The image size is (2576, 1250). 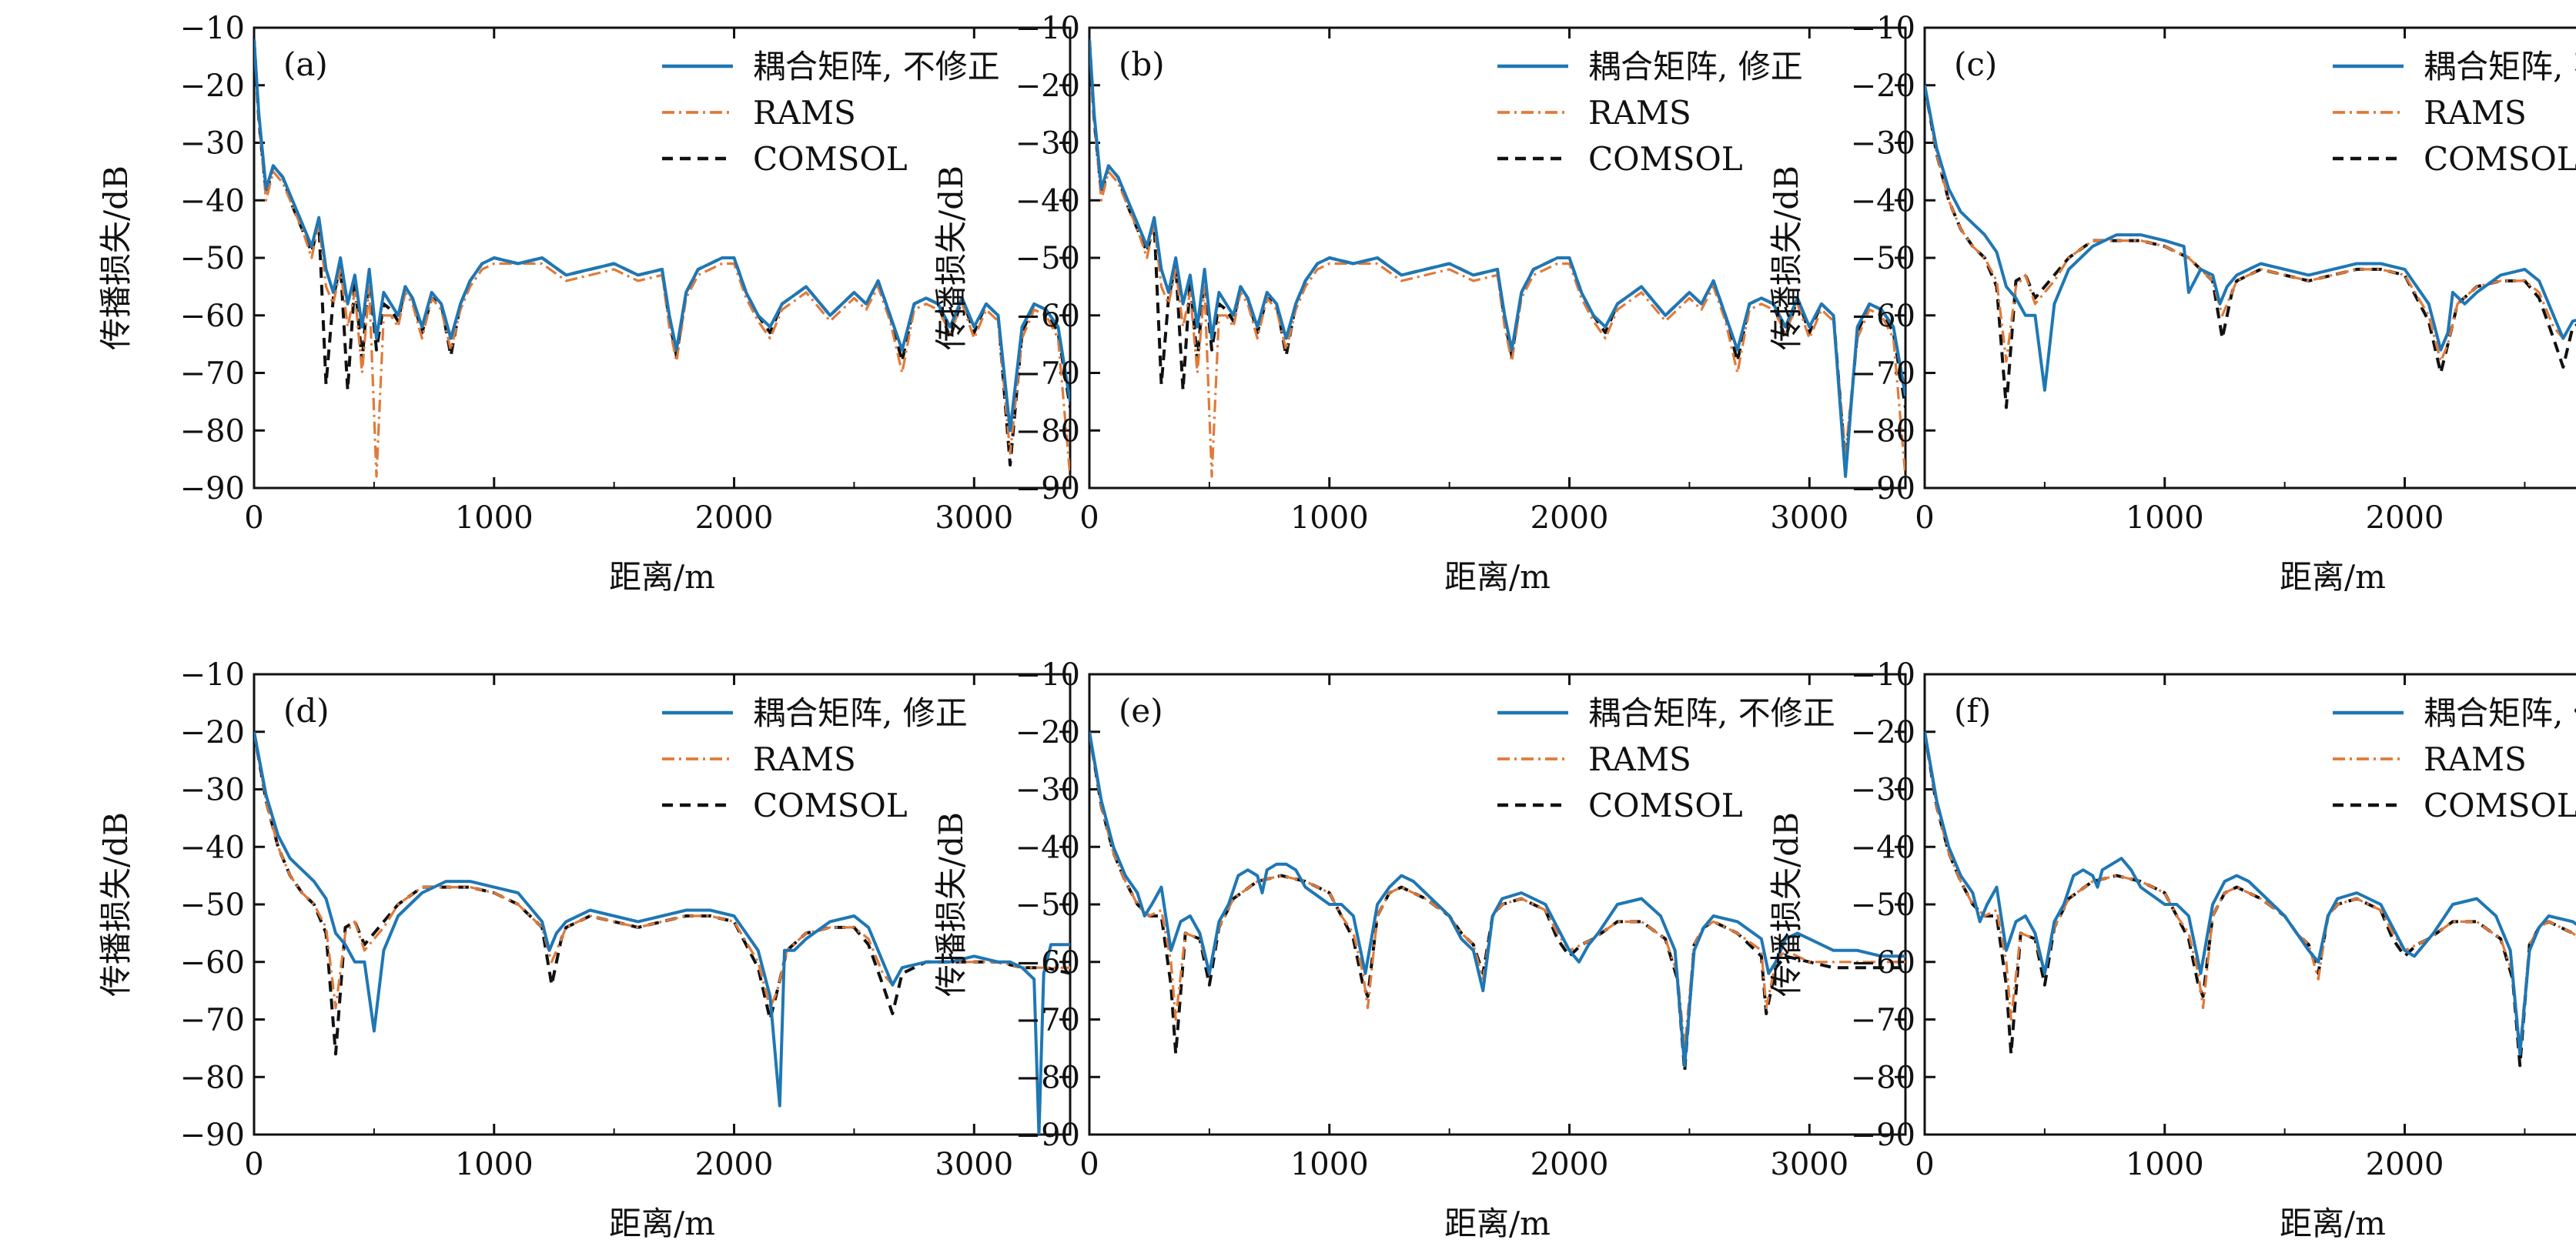 I want to click on panel-label: (c), so click(x=1976, y=64).